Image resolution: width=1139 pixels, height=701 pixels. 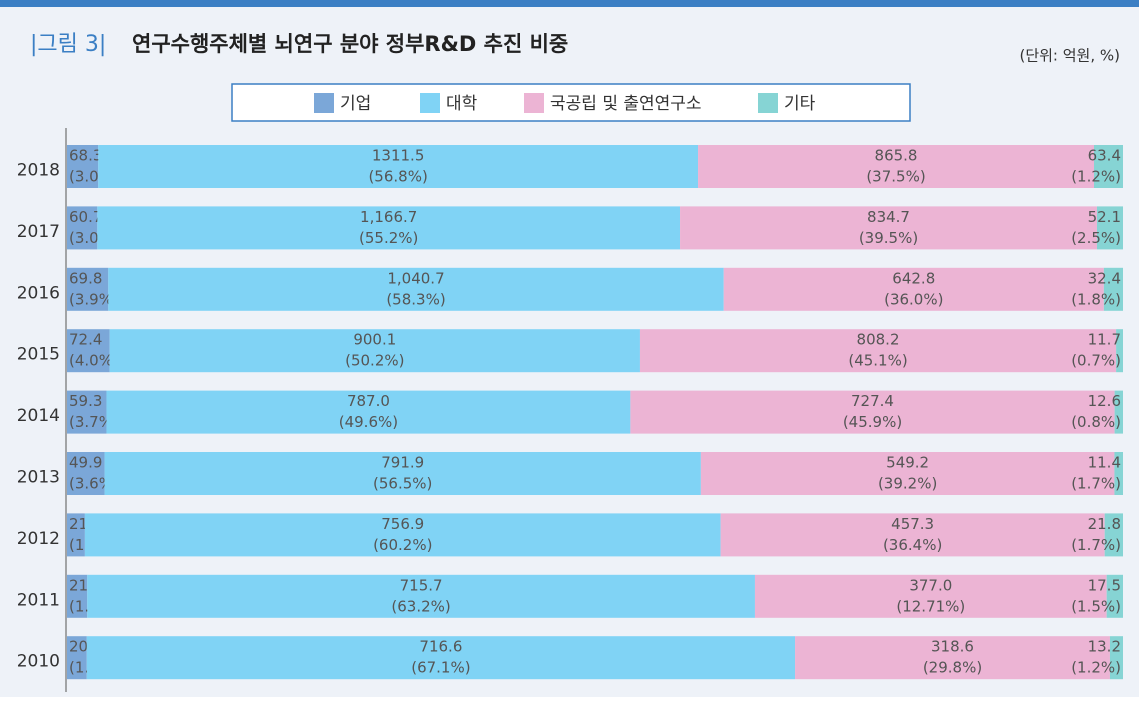 I want to click on percent-label: (56.5%), so click(x=402, y=484).